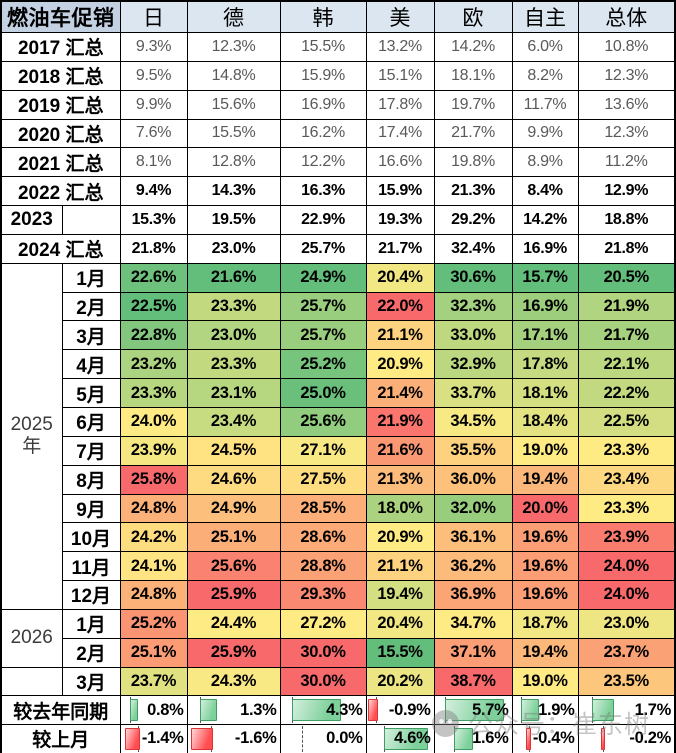 Image resolution: width=676 pixels, height=753 pixels. Describe the element at coordinates (338, 421) in the screenshot. I see `month-row: 6月 24.0% 23.4% 25.6% 21.9% 34.5% 18.4% 22.5%` at that location.